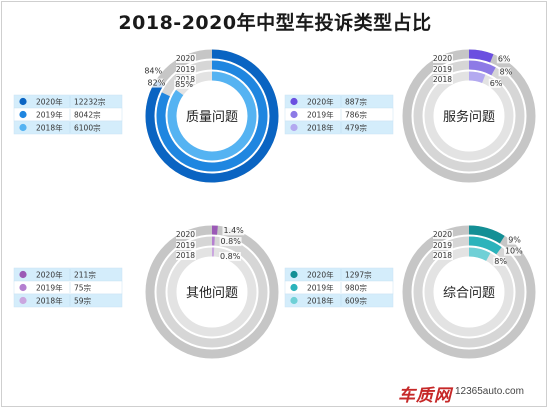  Describe the element at coordinates (83, 301) in the screenshot. I see `legend-count: 59宗` at that location.